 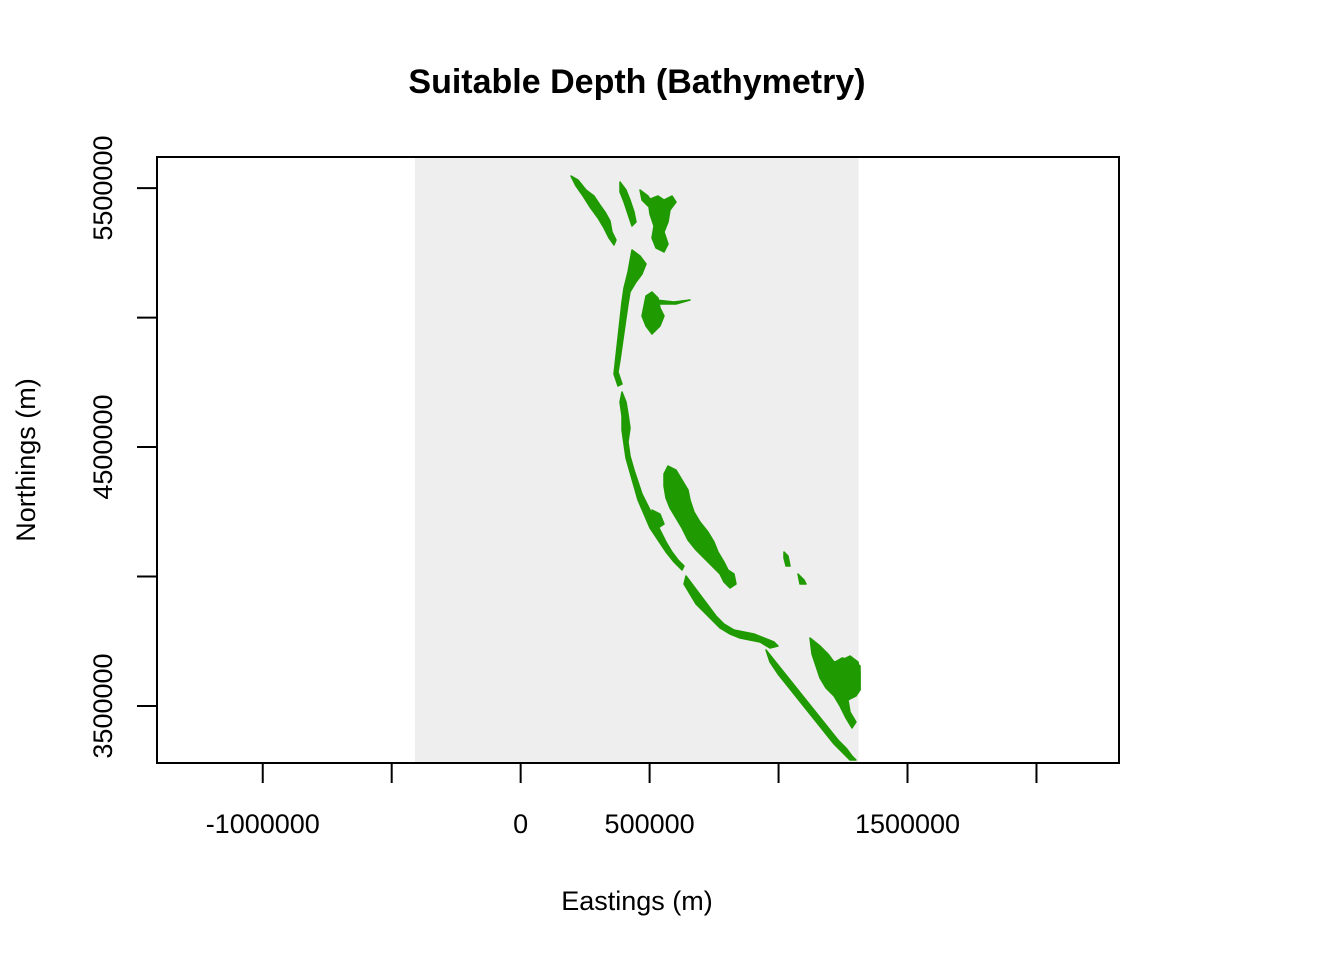 What do you see at coordinates (637, 901) in the screenshot?
I see `x-axis-label: Eastings (m)` at bounding box center [637, 901].